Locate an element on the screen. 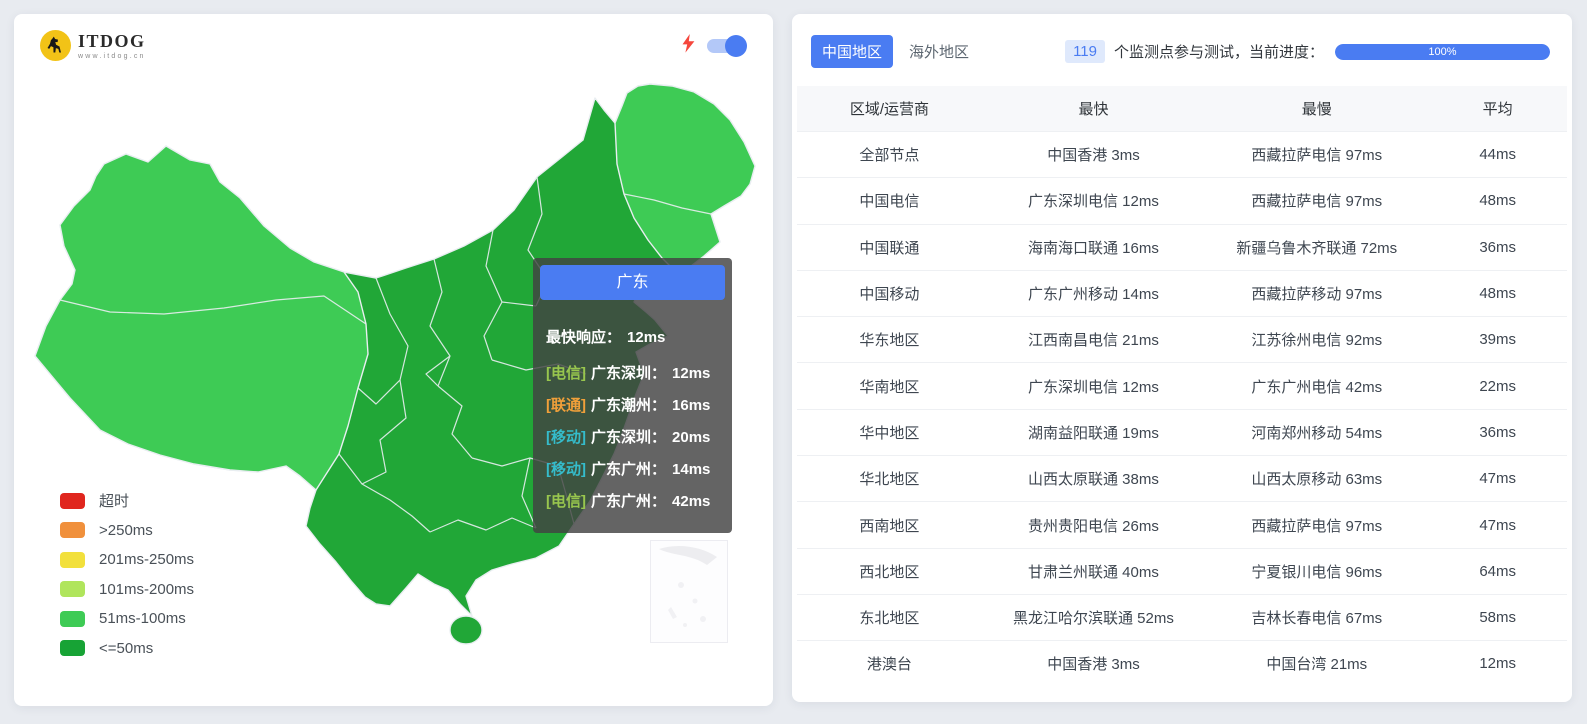  table-cell: 黑龙江哈尔滨联通 52ms is located at coordinates (1093, 619).